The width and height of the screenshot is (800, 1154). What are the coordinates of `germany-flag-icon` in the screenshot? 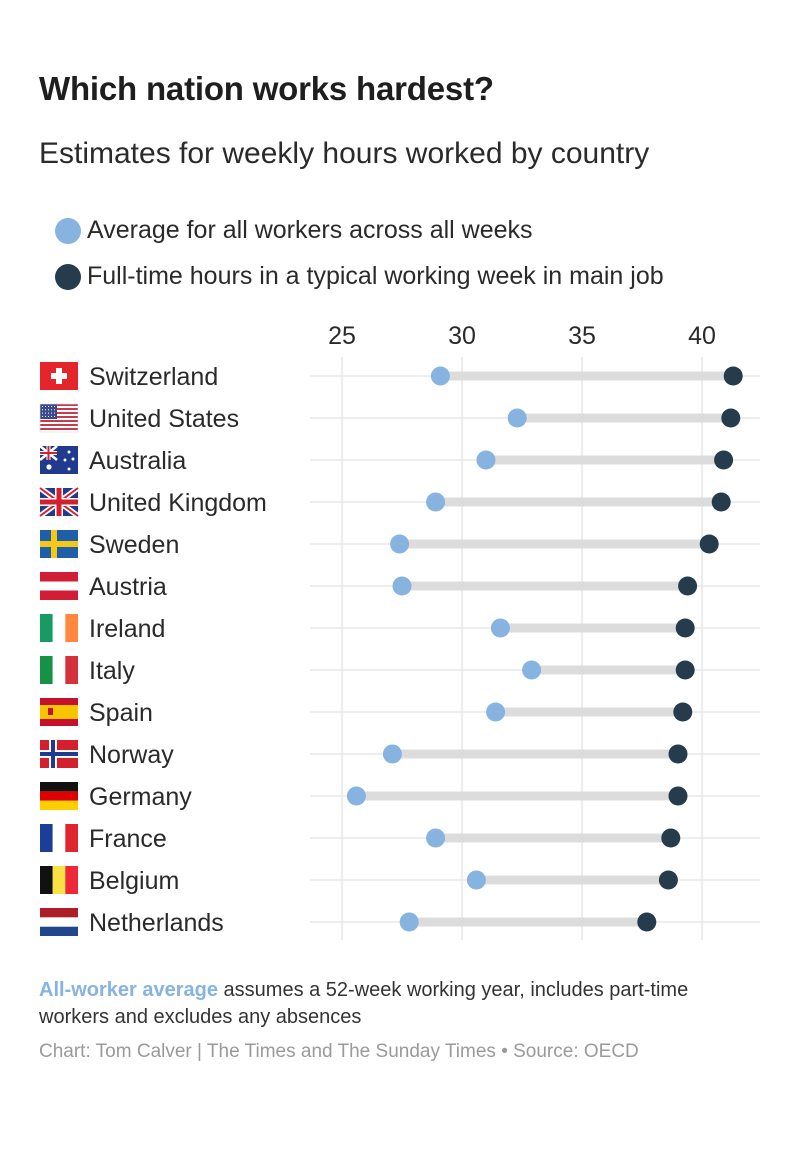 It's located at (59, 796).